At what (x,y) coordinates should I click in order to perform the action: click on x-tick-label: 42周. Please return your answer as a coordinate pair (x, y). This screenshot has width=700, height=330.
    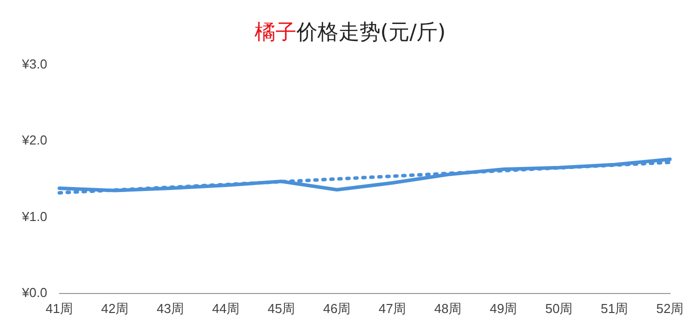
    Looking at the image, I should click on (115, 308).